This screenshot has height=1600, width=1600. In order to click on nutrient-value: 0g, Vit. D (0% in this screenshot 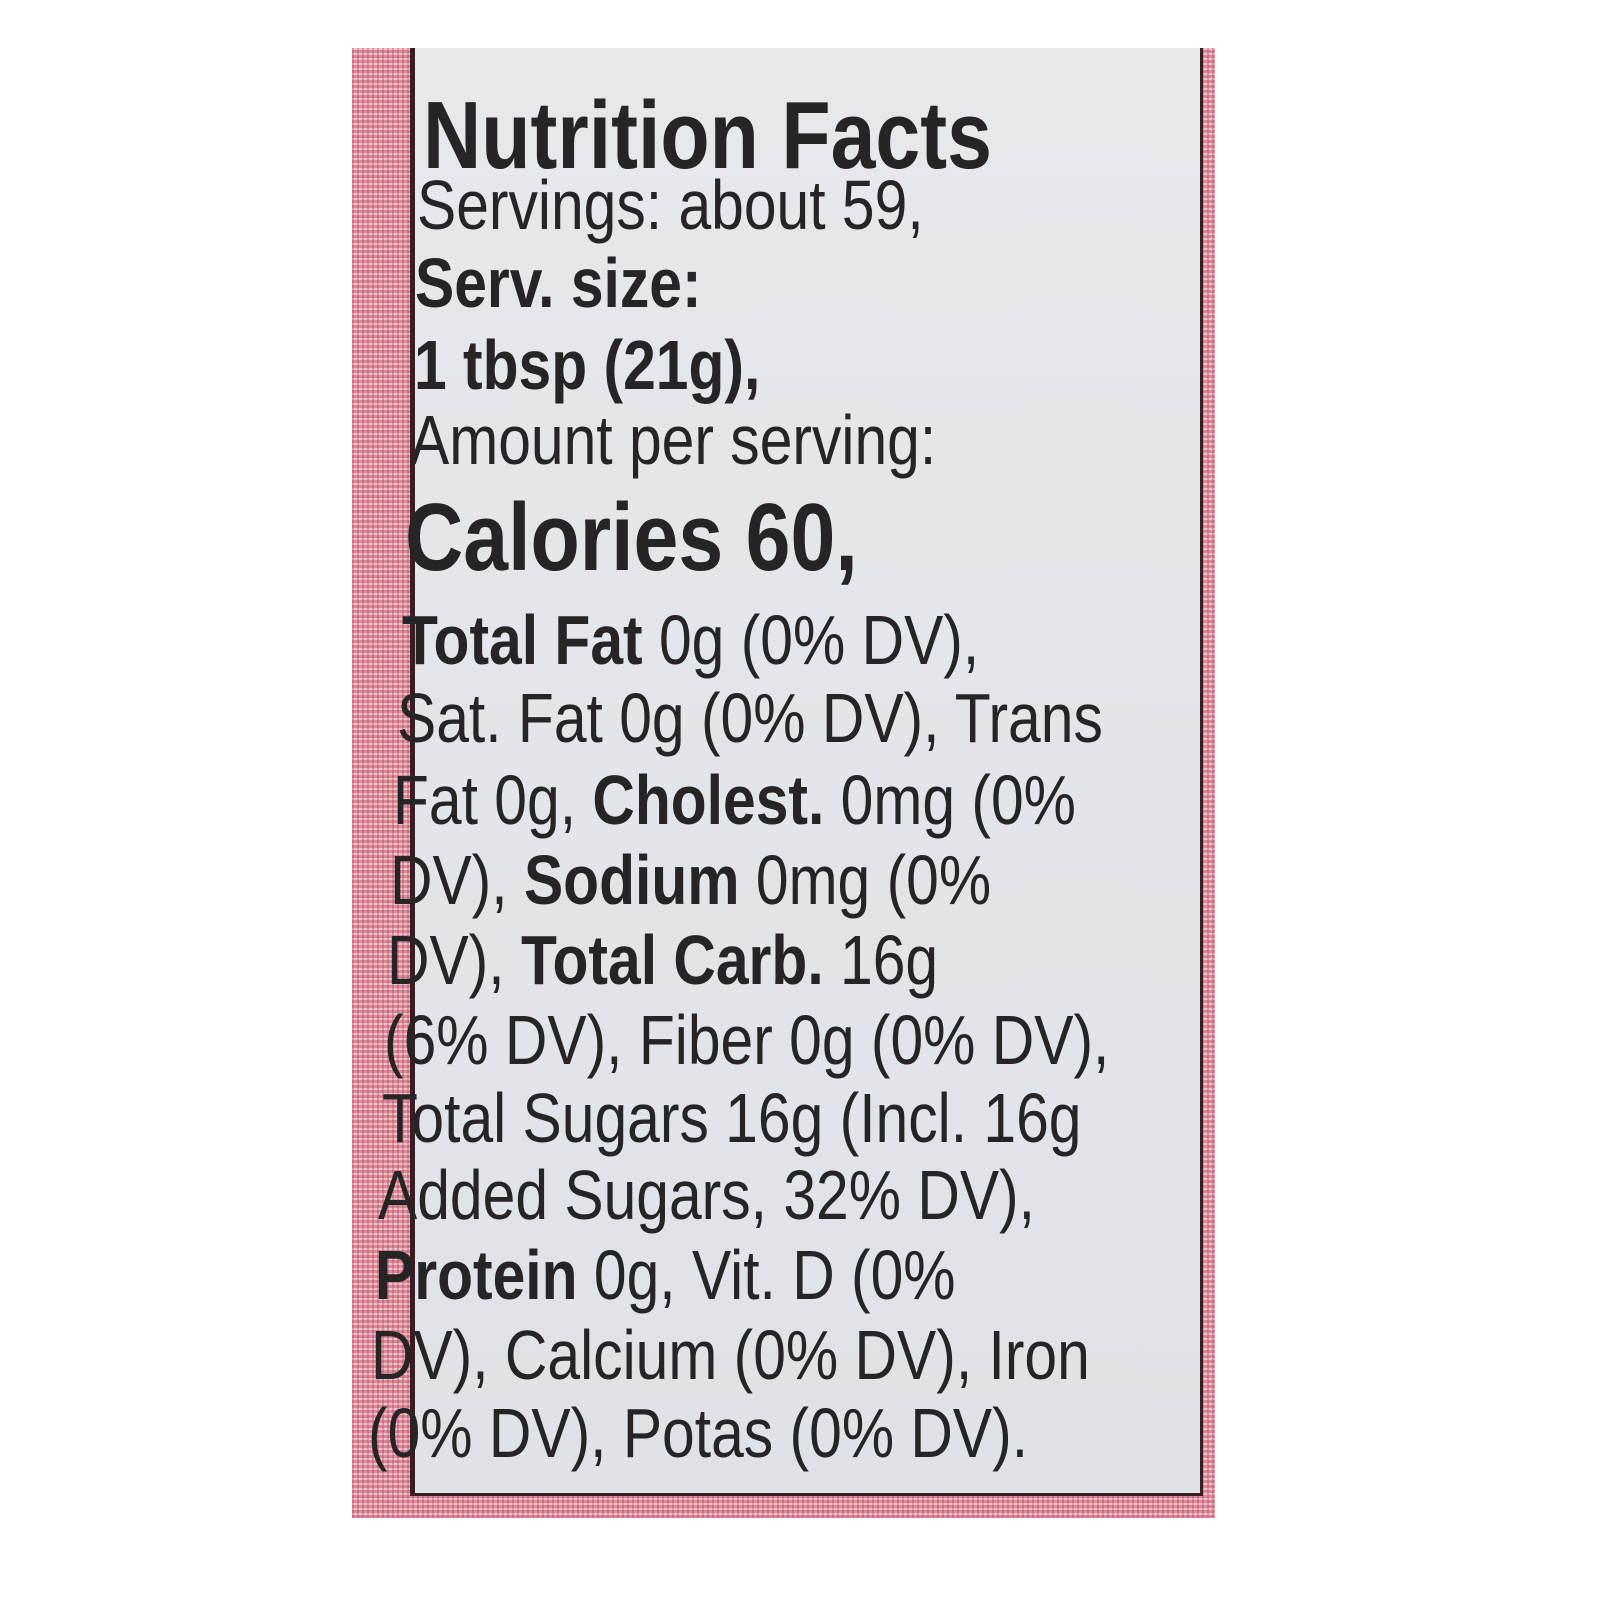, I will do `click(766, 1275)`.